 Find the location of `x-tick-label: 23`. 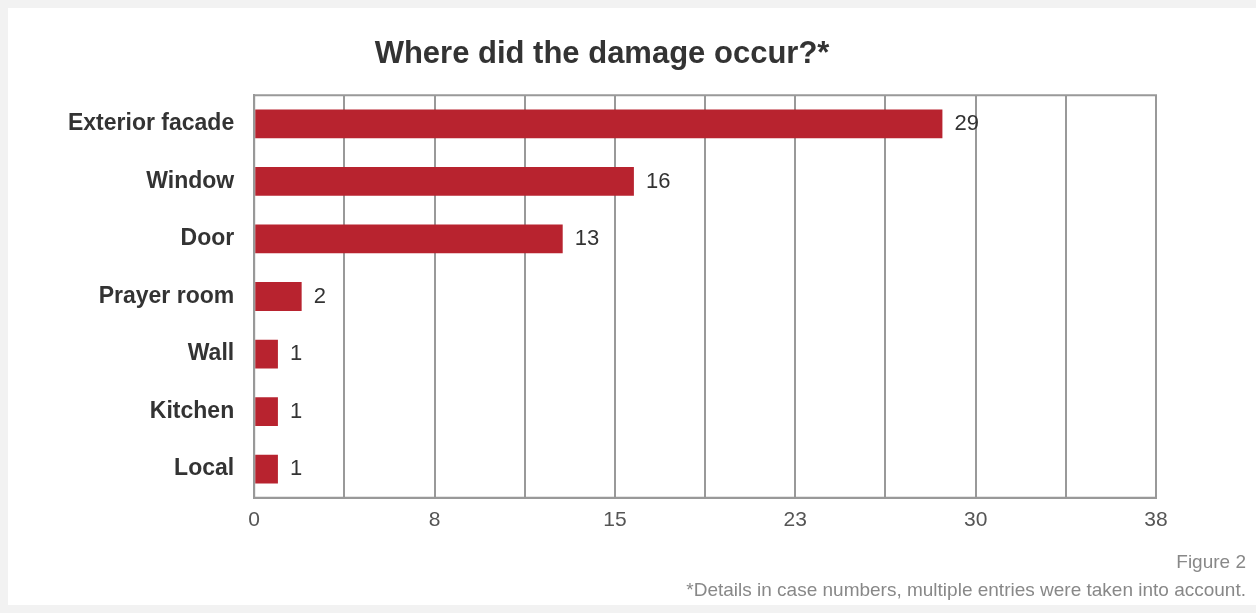

x-tick-label: 23 is located at coordinates (795, 519).